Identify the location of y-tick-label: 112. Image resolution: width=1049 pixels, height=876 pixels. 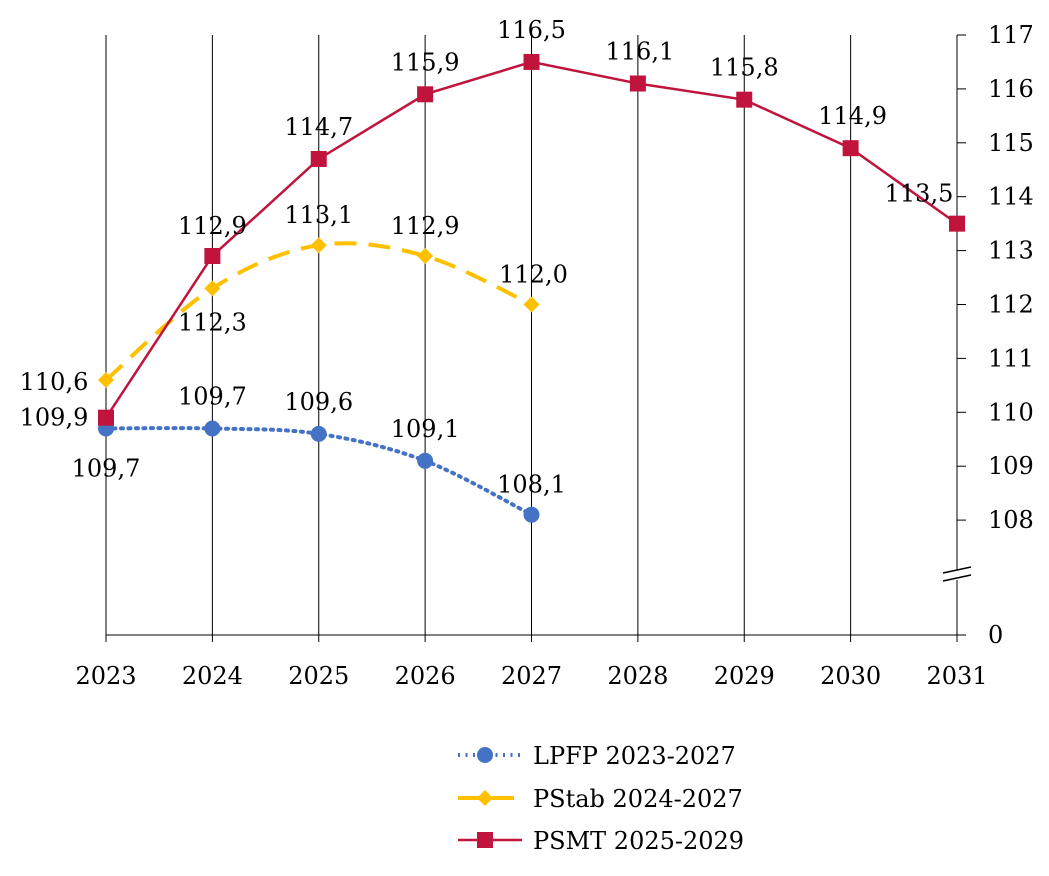
(1011, 305).